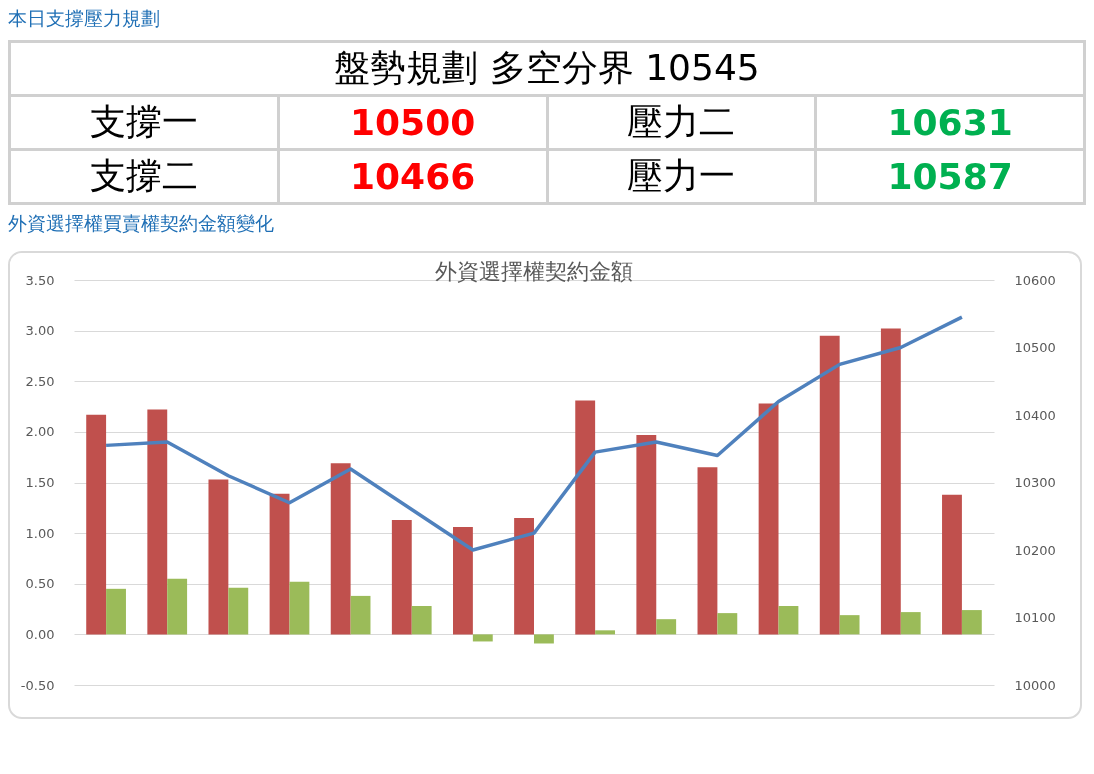  What do you see at coordinates (1035, 347) in the screenshot?
I see `y2-tick-label: 10500` at bounding box center [1035, 347].